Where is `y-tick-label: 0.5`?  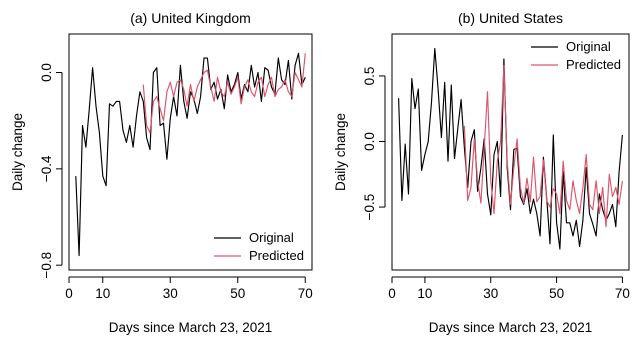
y-tick-label: 0.5 is located at coordinates (369, 76).